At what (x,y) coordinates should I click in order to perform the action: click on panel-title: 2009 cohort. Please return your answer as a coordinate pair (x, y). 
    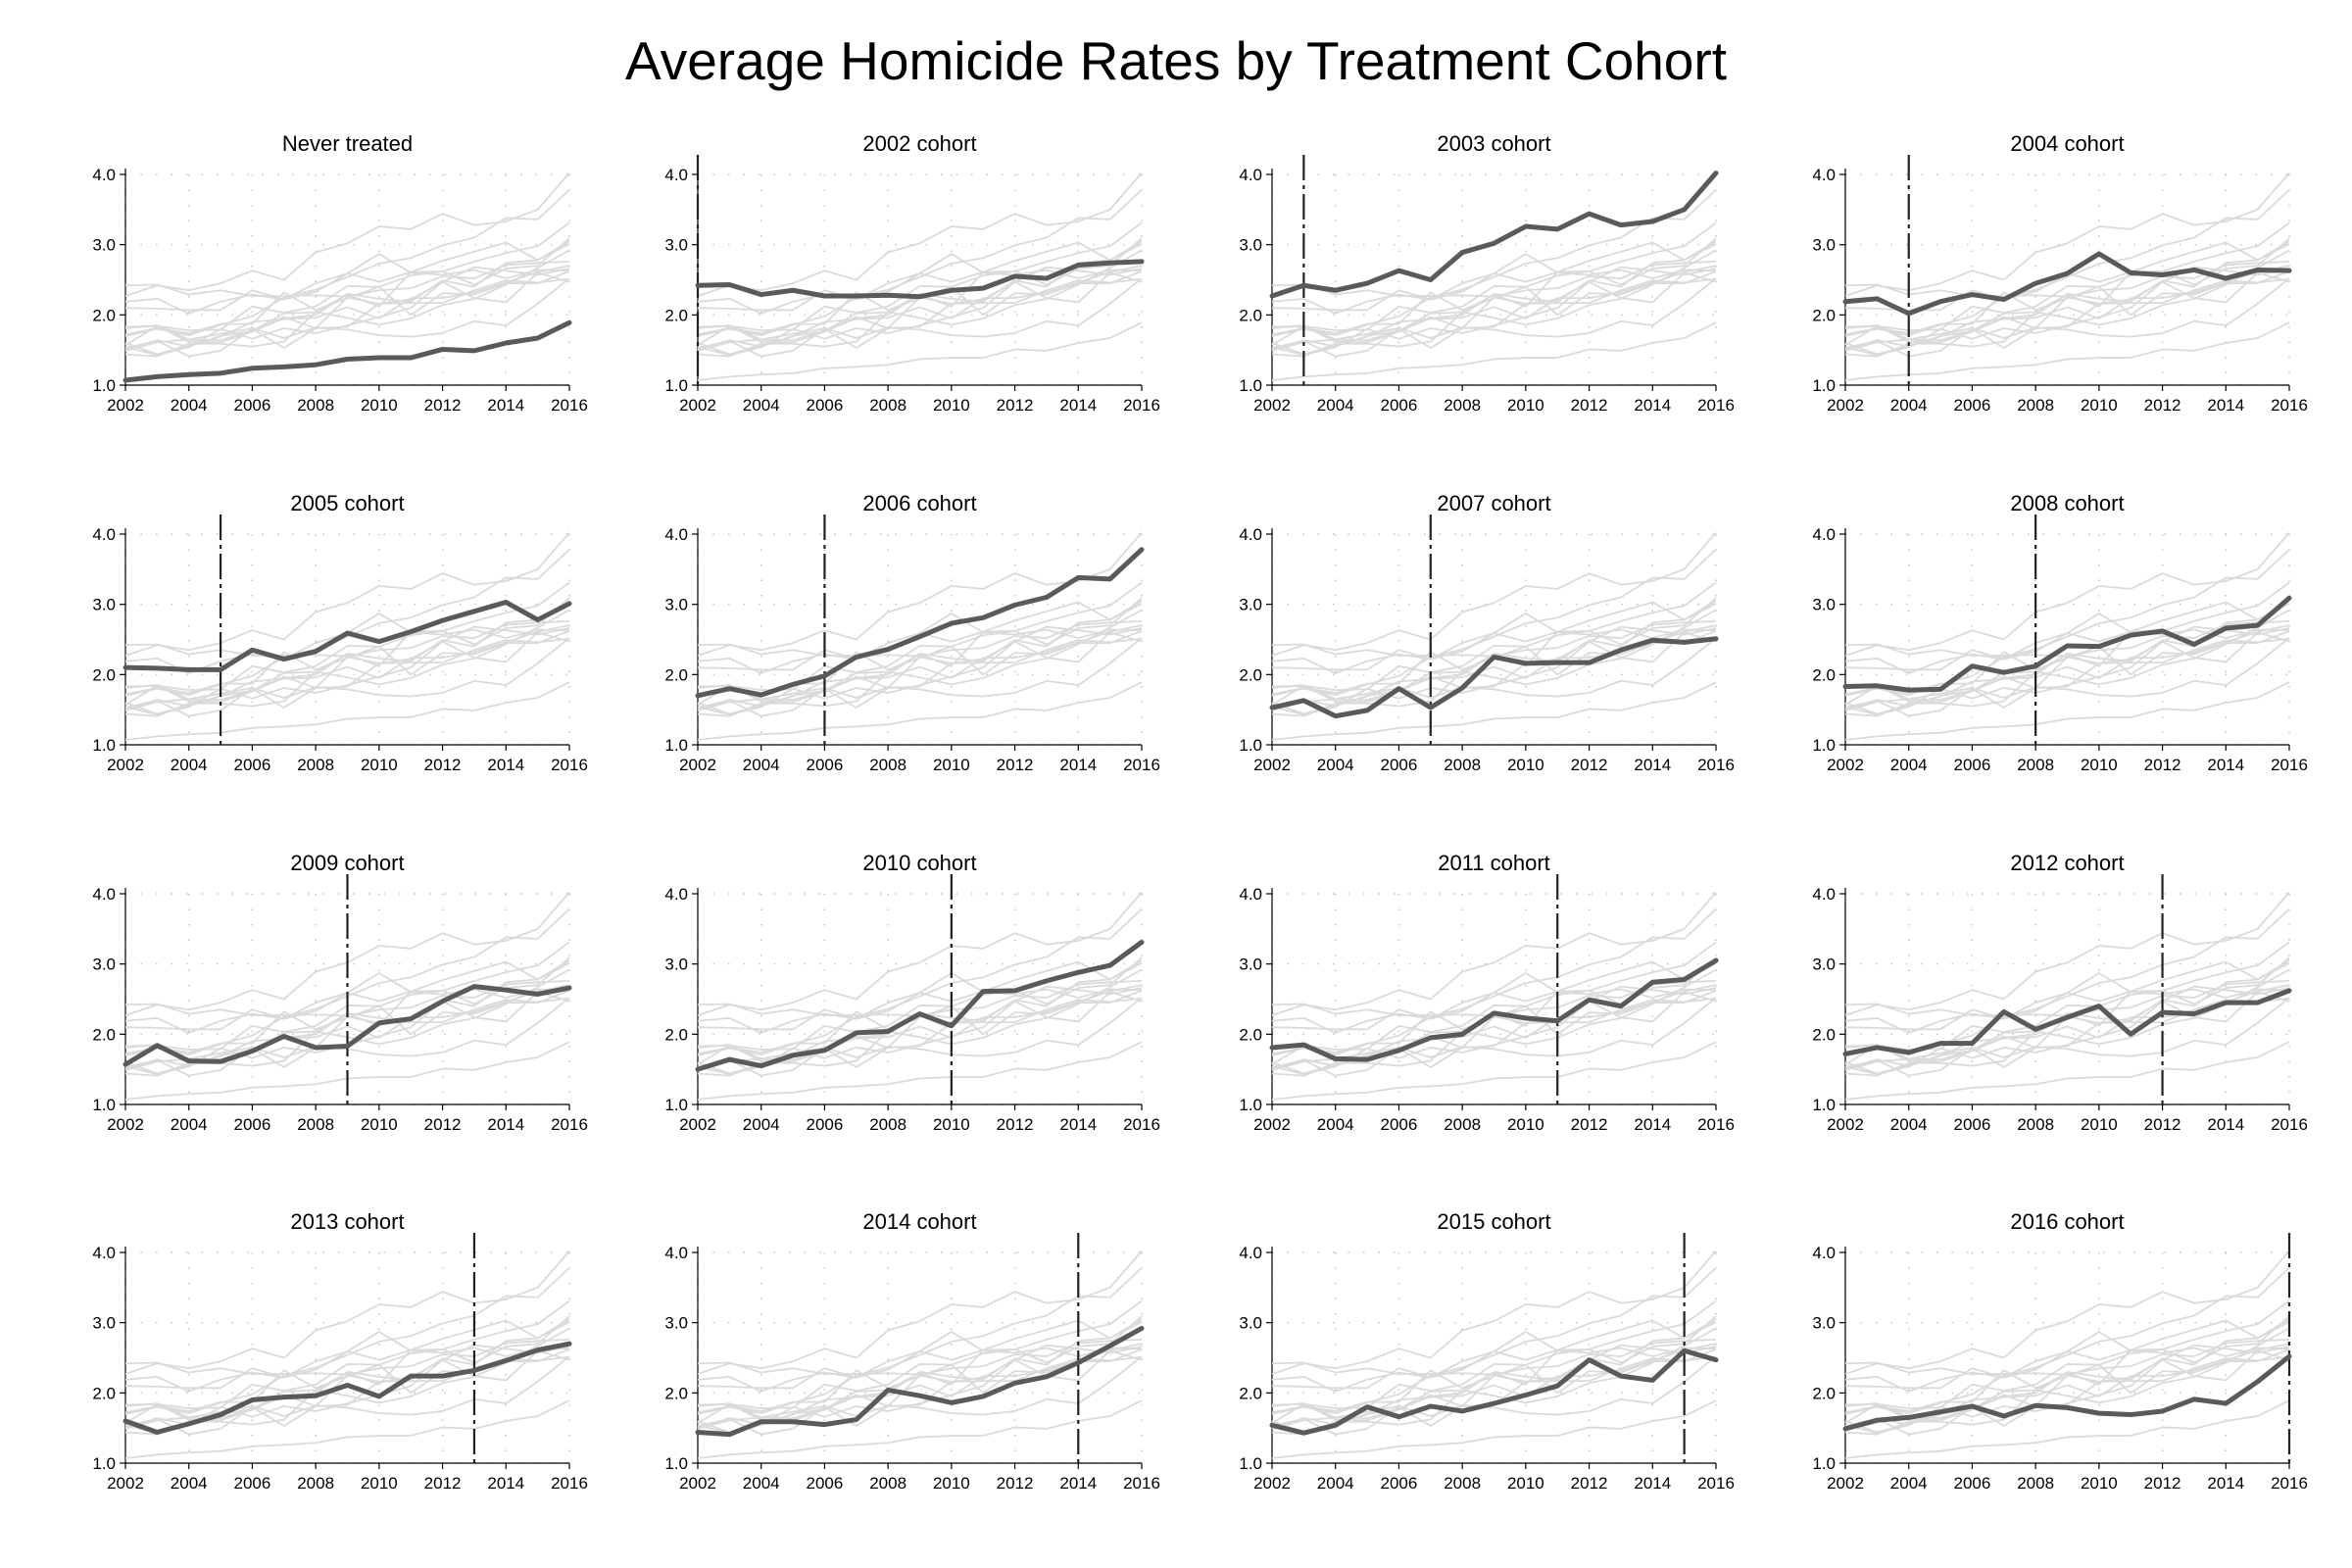
    Looking at the image, I should click on (347, 863).